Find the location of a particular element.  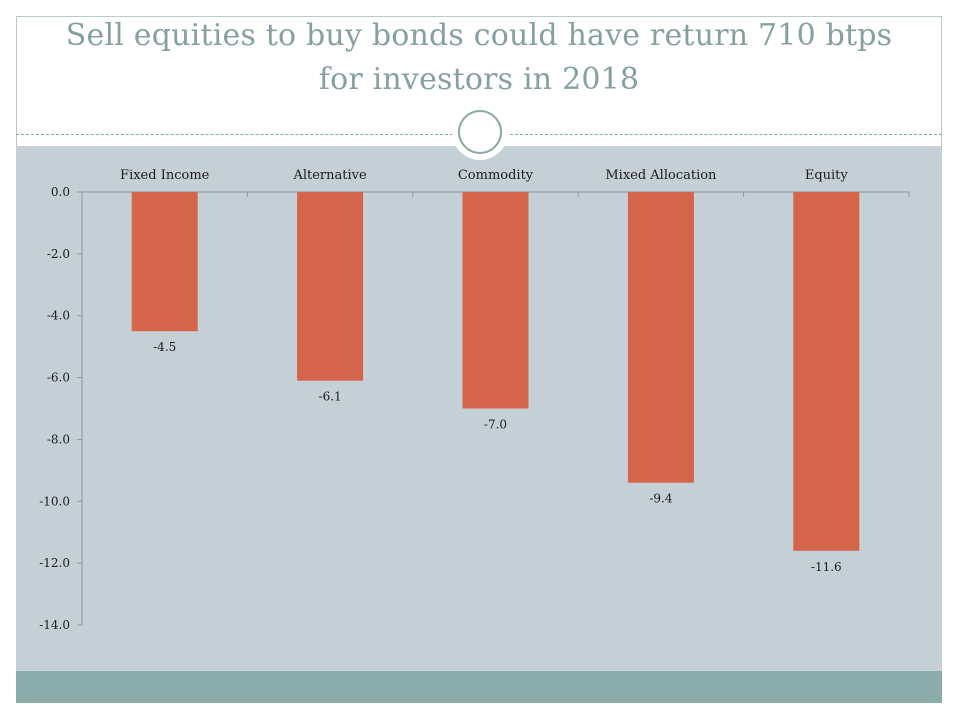

y-tick-label: -6.0 is located at coordinates (58, 378).